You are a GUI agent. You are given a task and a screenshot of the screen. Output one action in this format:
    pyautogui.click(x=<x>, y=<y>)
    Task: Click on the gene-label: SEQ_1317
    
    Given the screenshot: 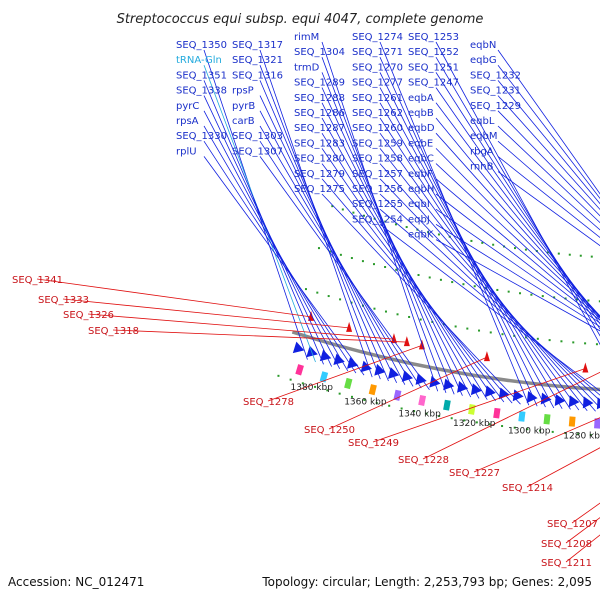 What is the action you would take?
    pyautogui.click(x=257, y=45)
    